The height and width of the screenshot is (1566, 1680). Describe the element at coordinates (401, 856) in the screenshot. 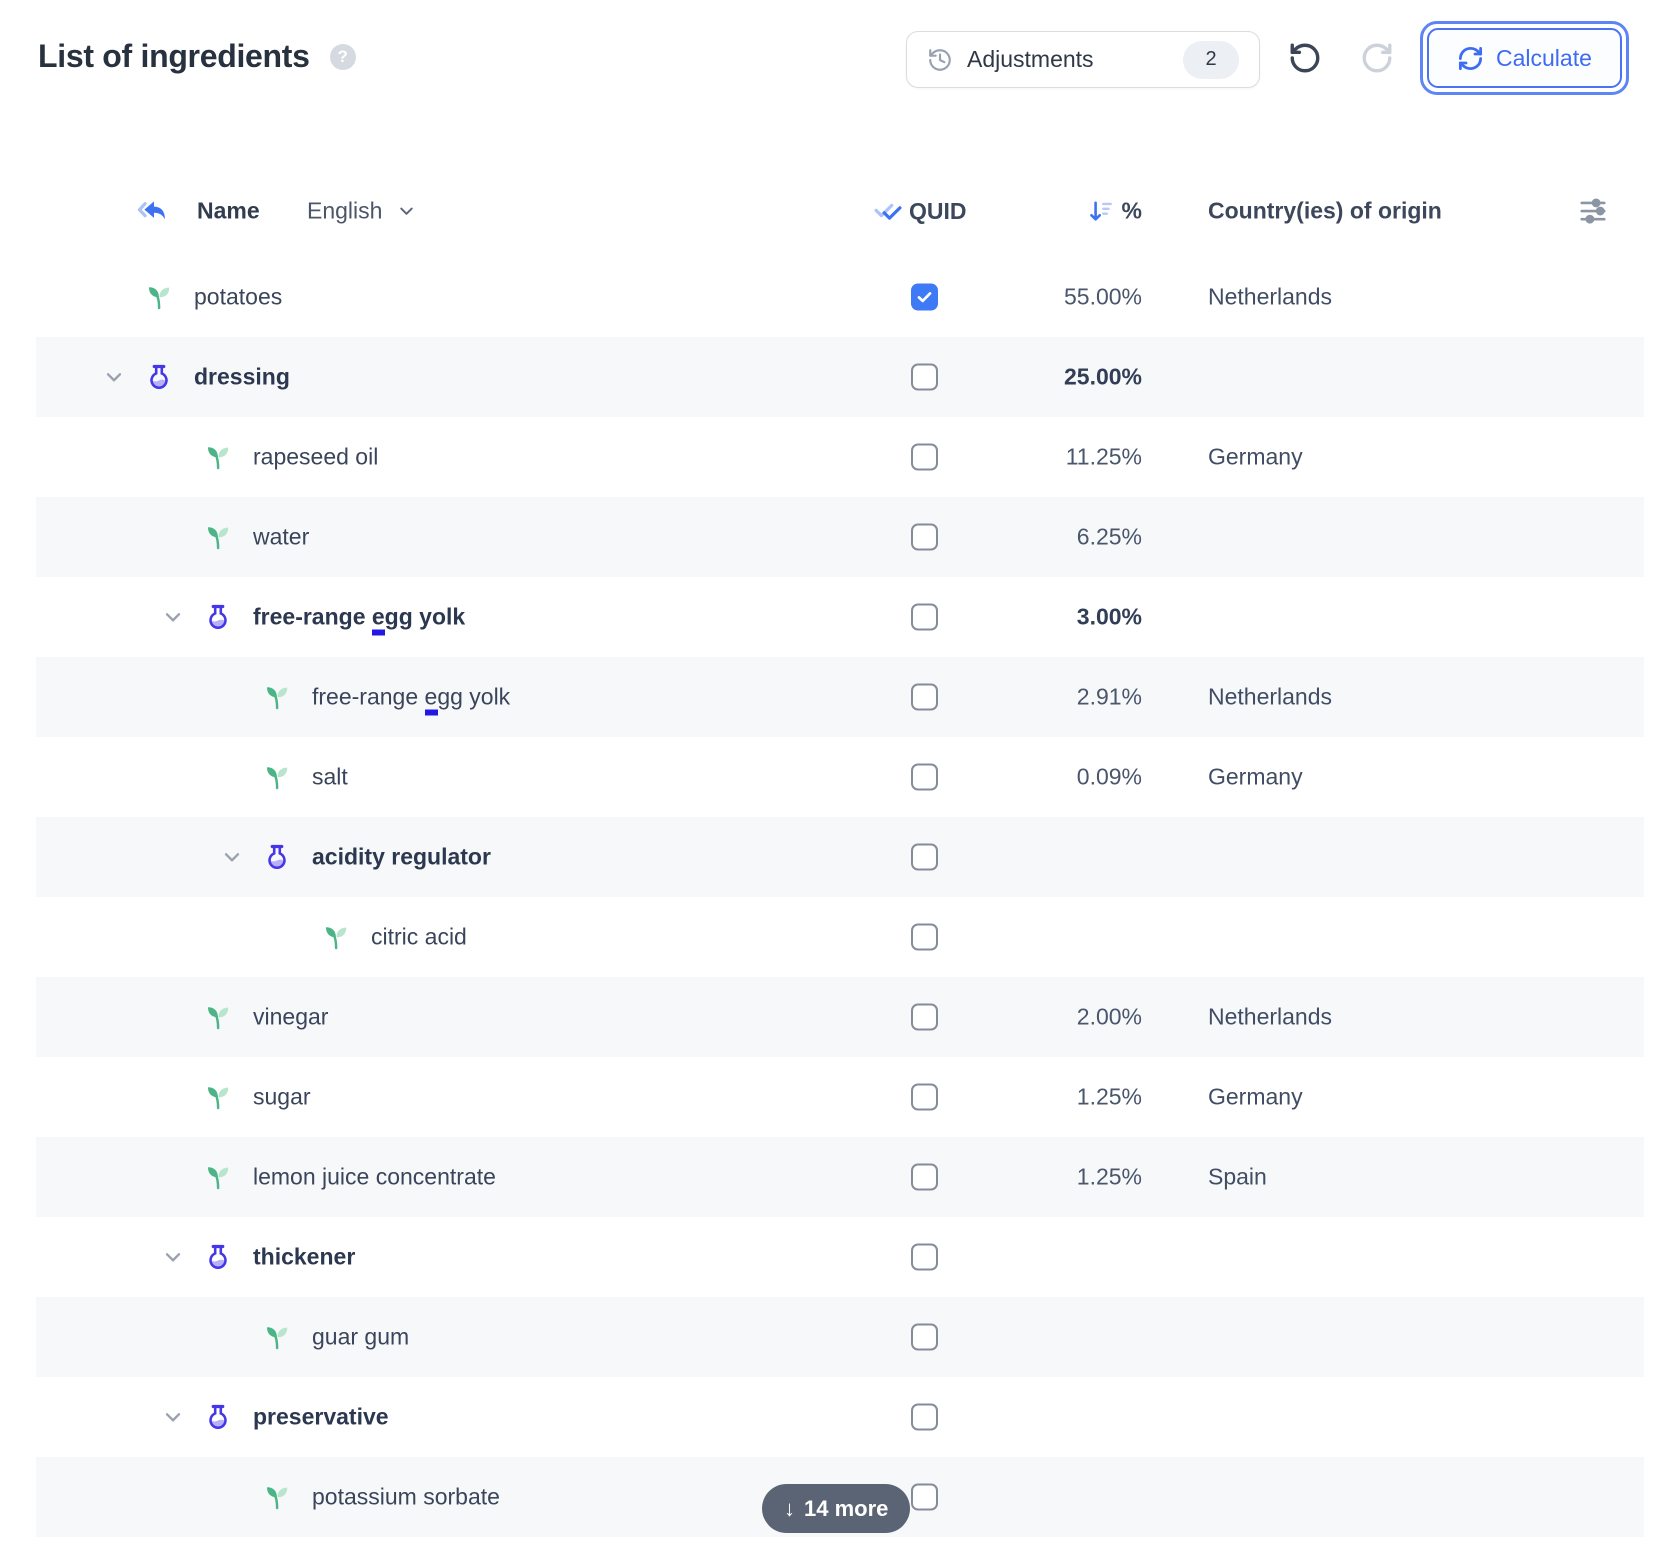

I see `ingredient-name: acidity regulator` at that location.